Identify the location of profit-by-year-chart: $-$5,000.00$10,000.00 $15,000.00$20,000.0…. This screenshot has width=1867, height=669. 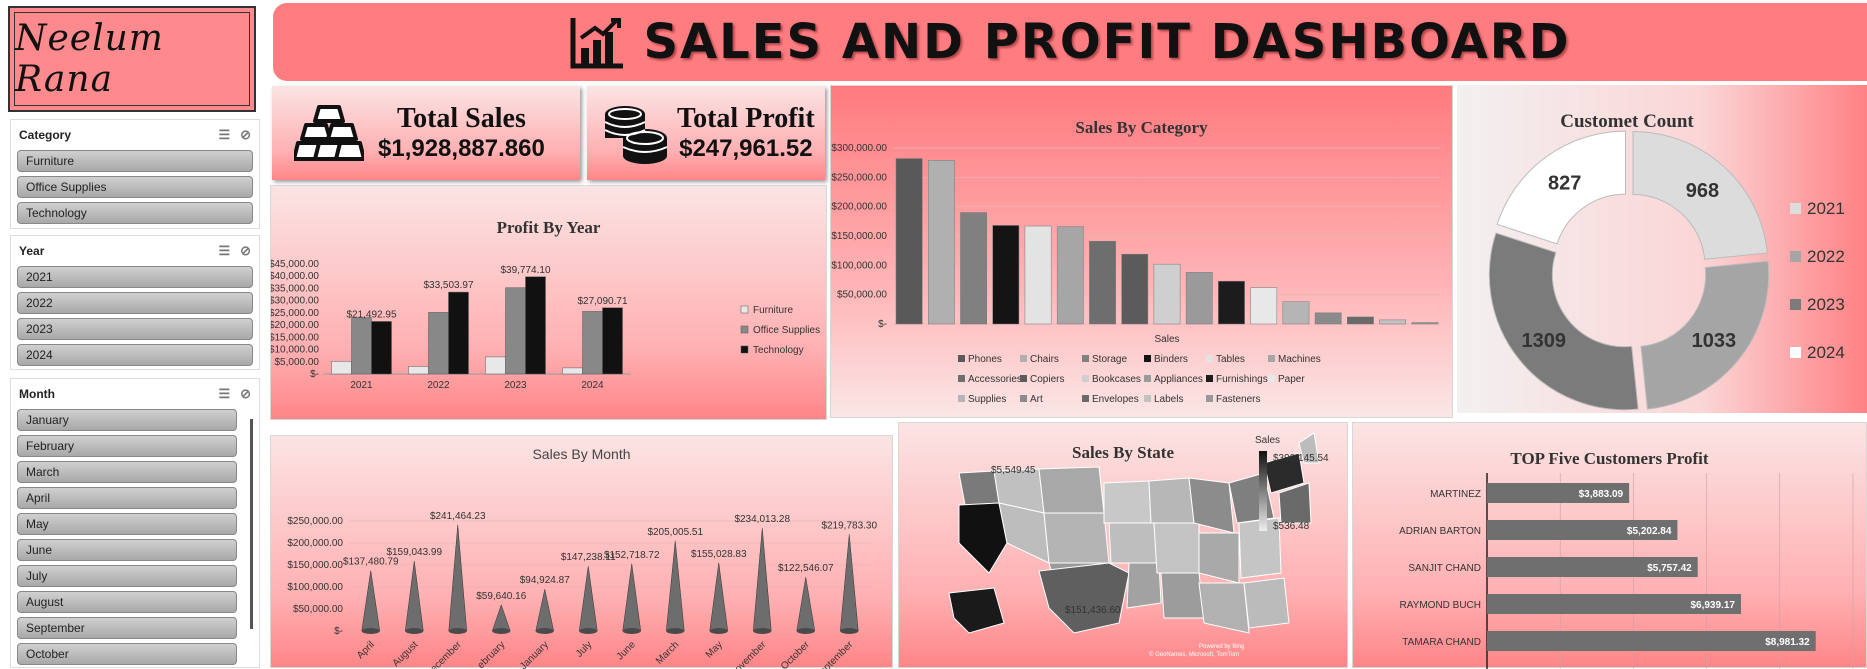
(545, 325).